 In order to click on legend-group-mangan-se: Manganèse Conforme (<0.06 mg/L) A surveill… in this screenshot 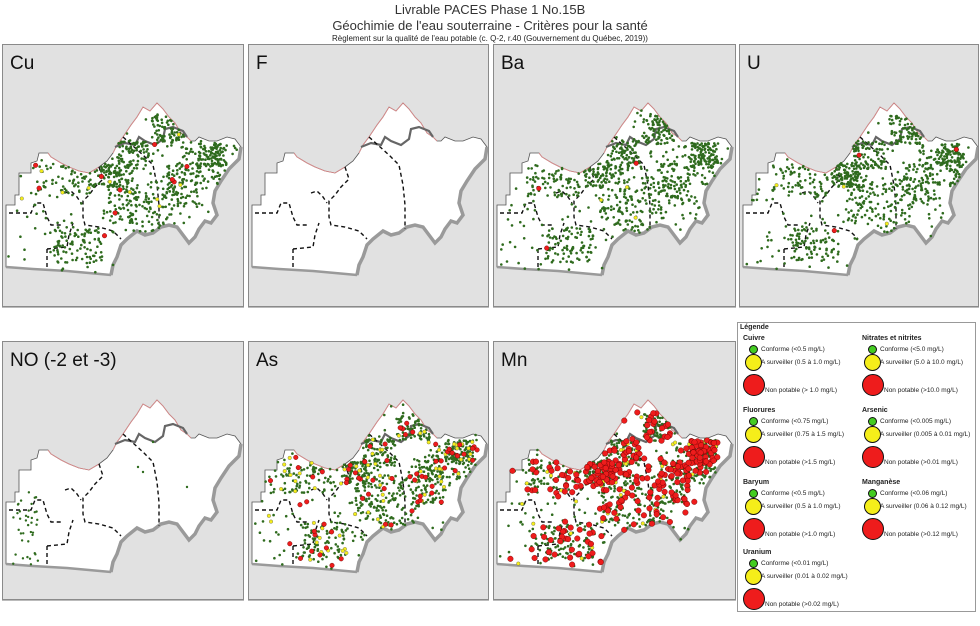, I will do `click(918, 513)`.